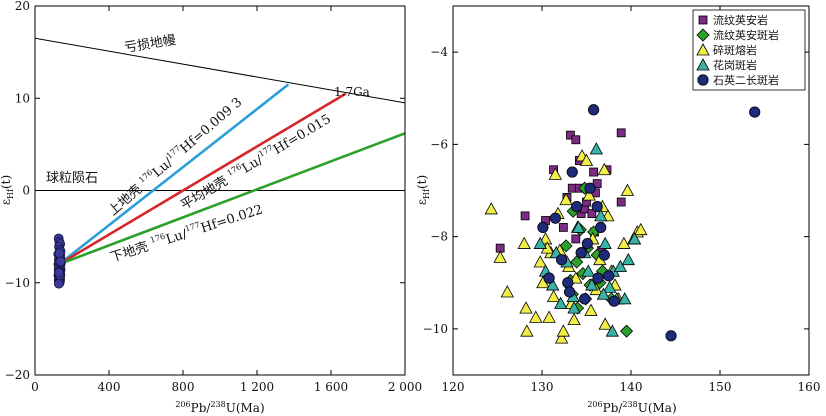  I want to click on left-y-tick-label: 20, so click(22, 6).